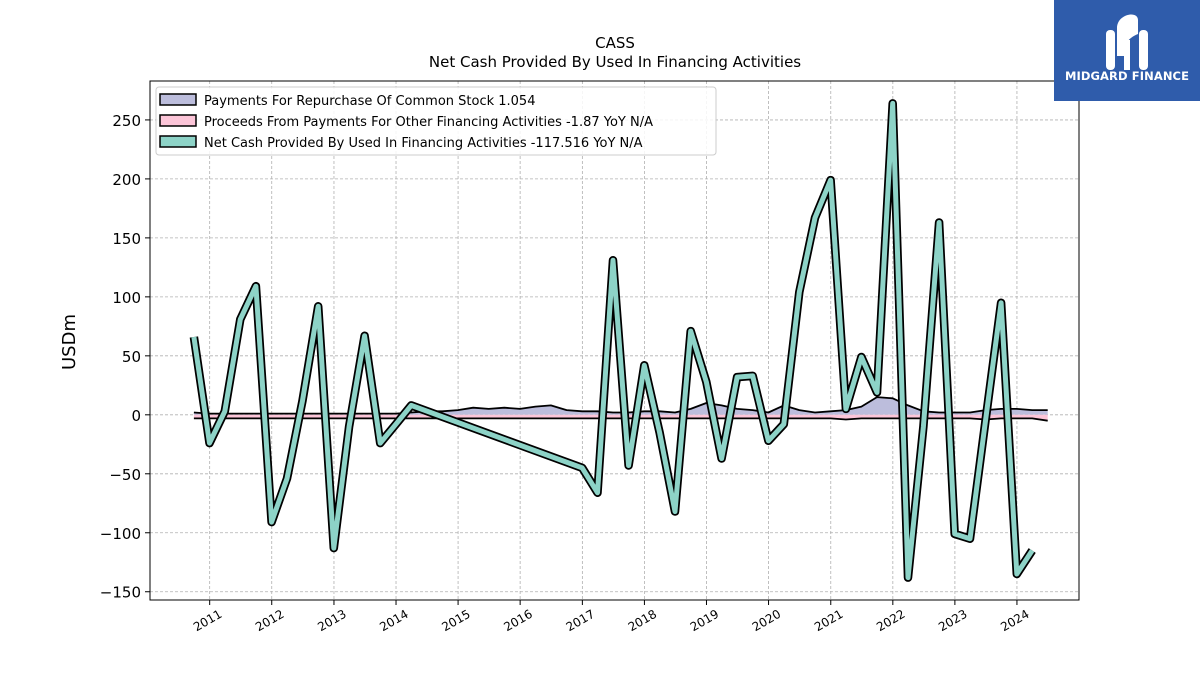 The height and width of the screenshot is (675, 1200). What do you see at coordinates (1014, 620) in the screenshot?
I see `x-tick-label: 2024` at bounding box center [1014, 620].